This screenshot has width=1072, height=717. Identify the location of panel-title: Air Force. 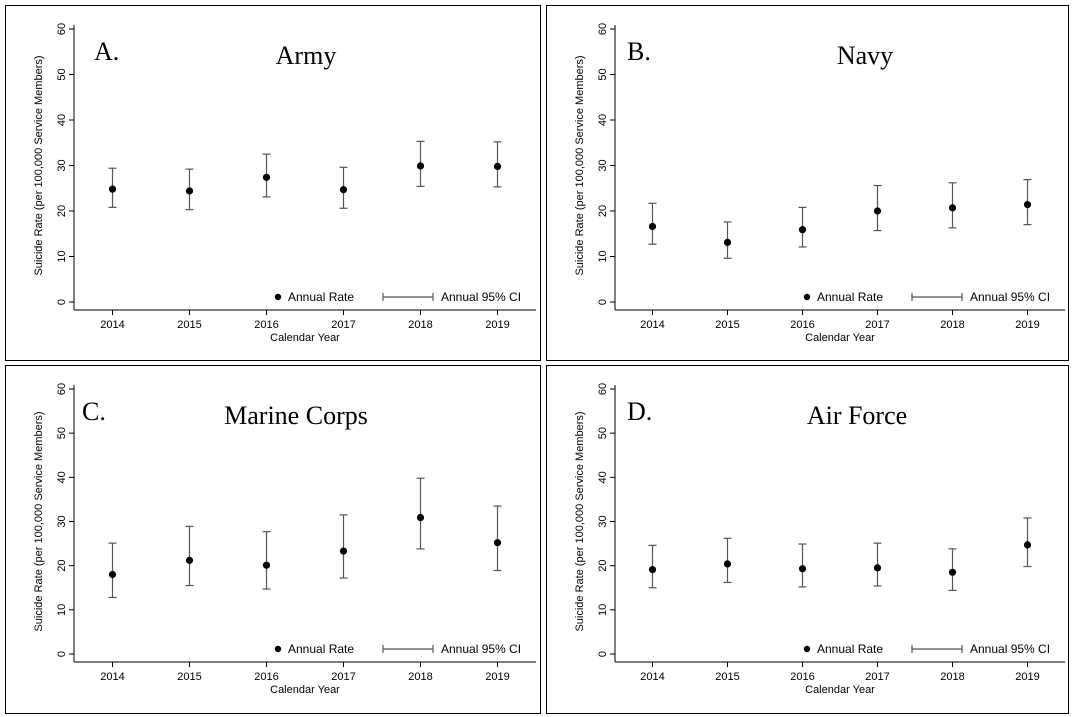
(857, 415).